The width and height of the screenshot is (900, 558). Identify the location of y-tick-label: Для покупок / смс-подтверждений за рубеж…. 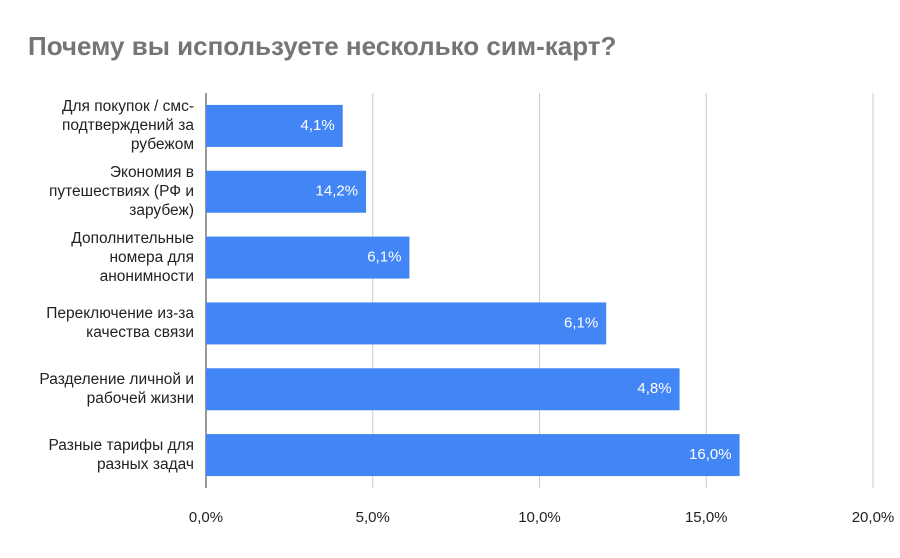
(127, 126).